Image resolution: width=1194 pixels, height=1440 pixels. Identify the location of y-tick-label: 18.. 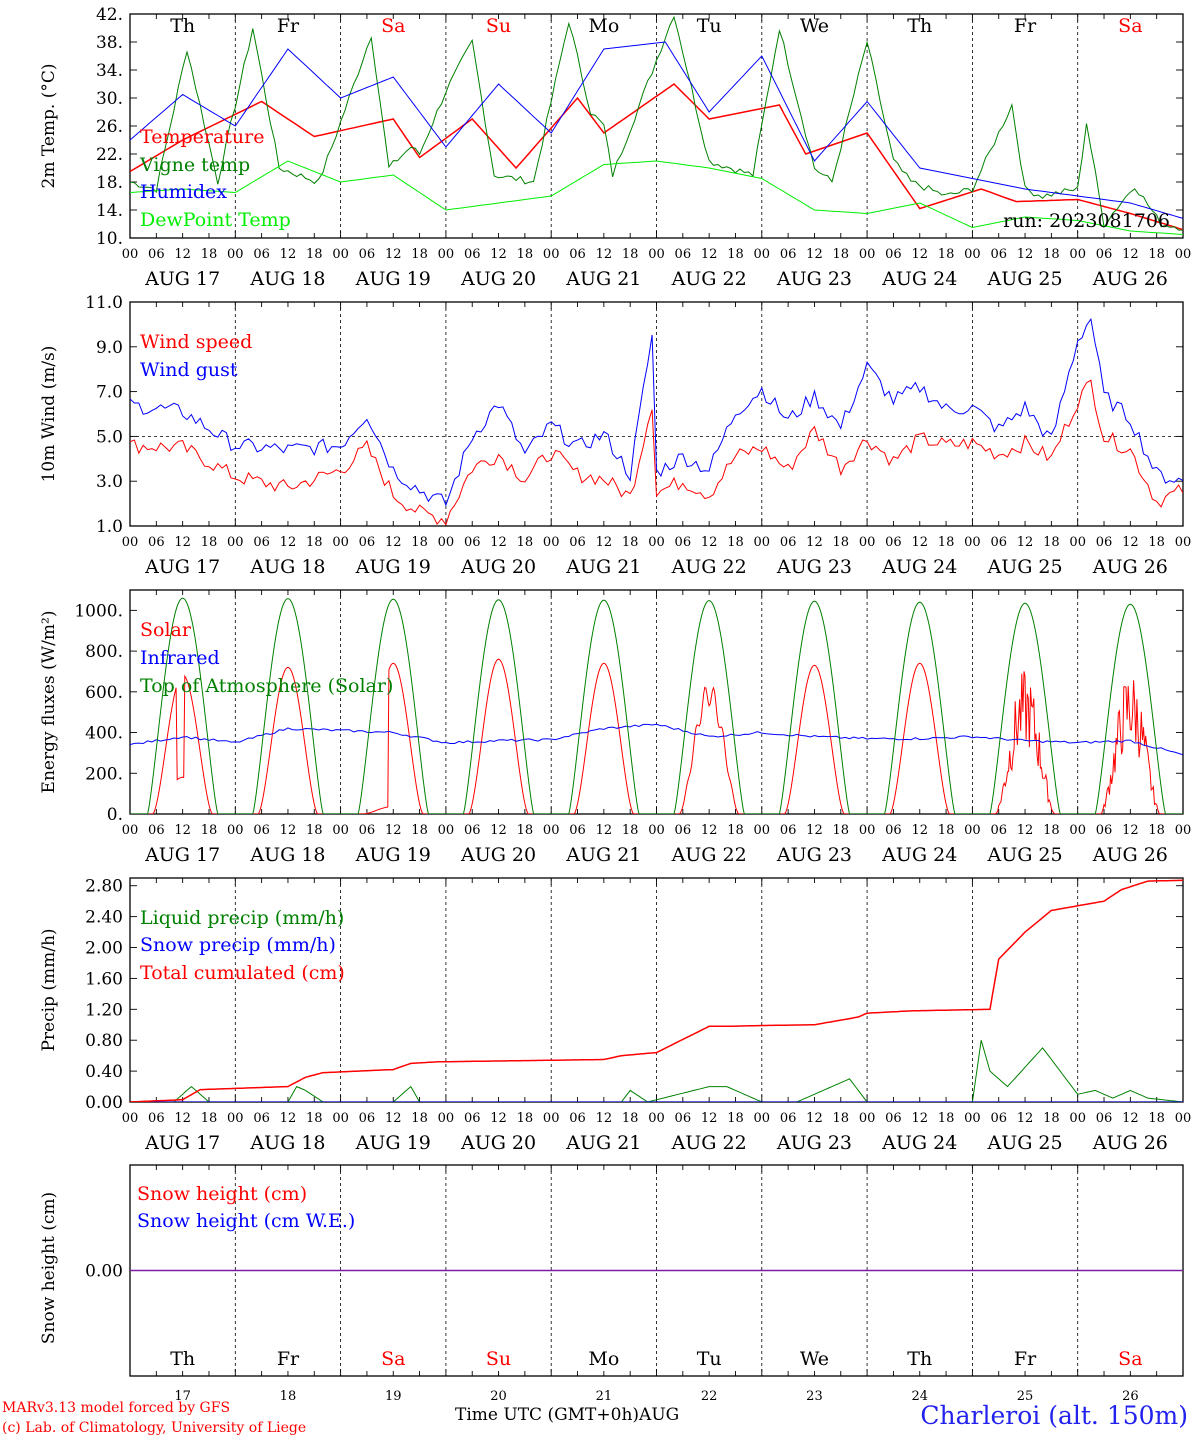
(109, 183).